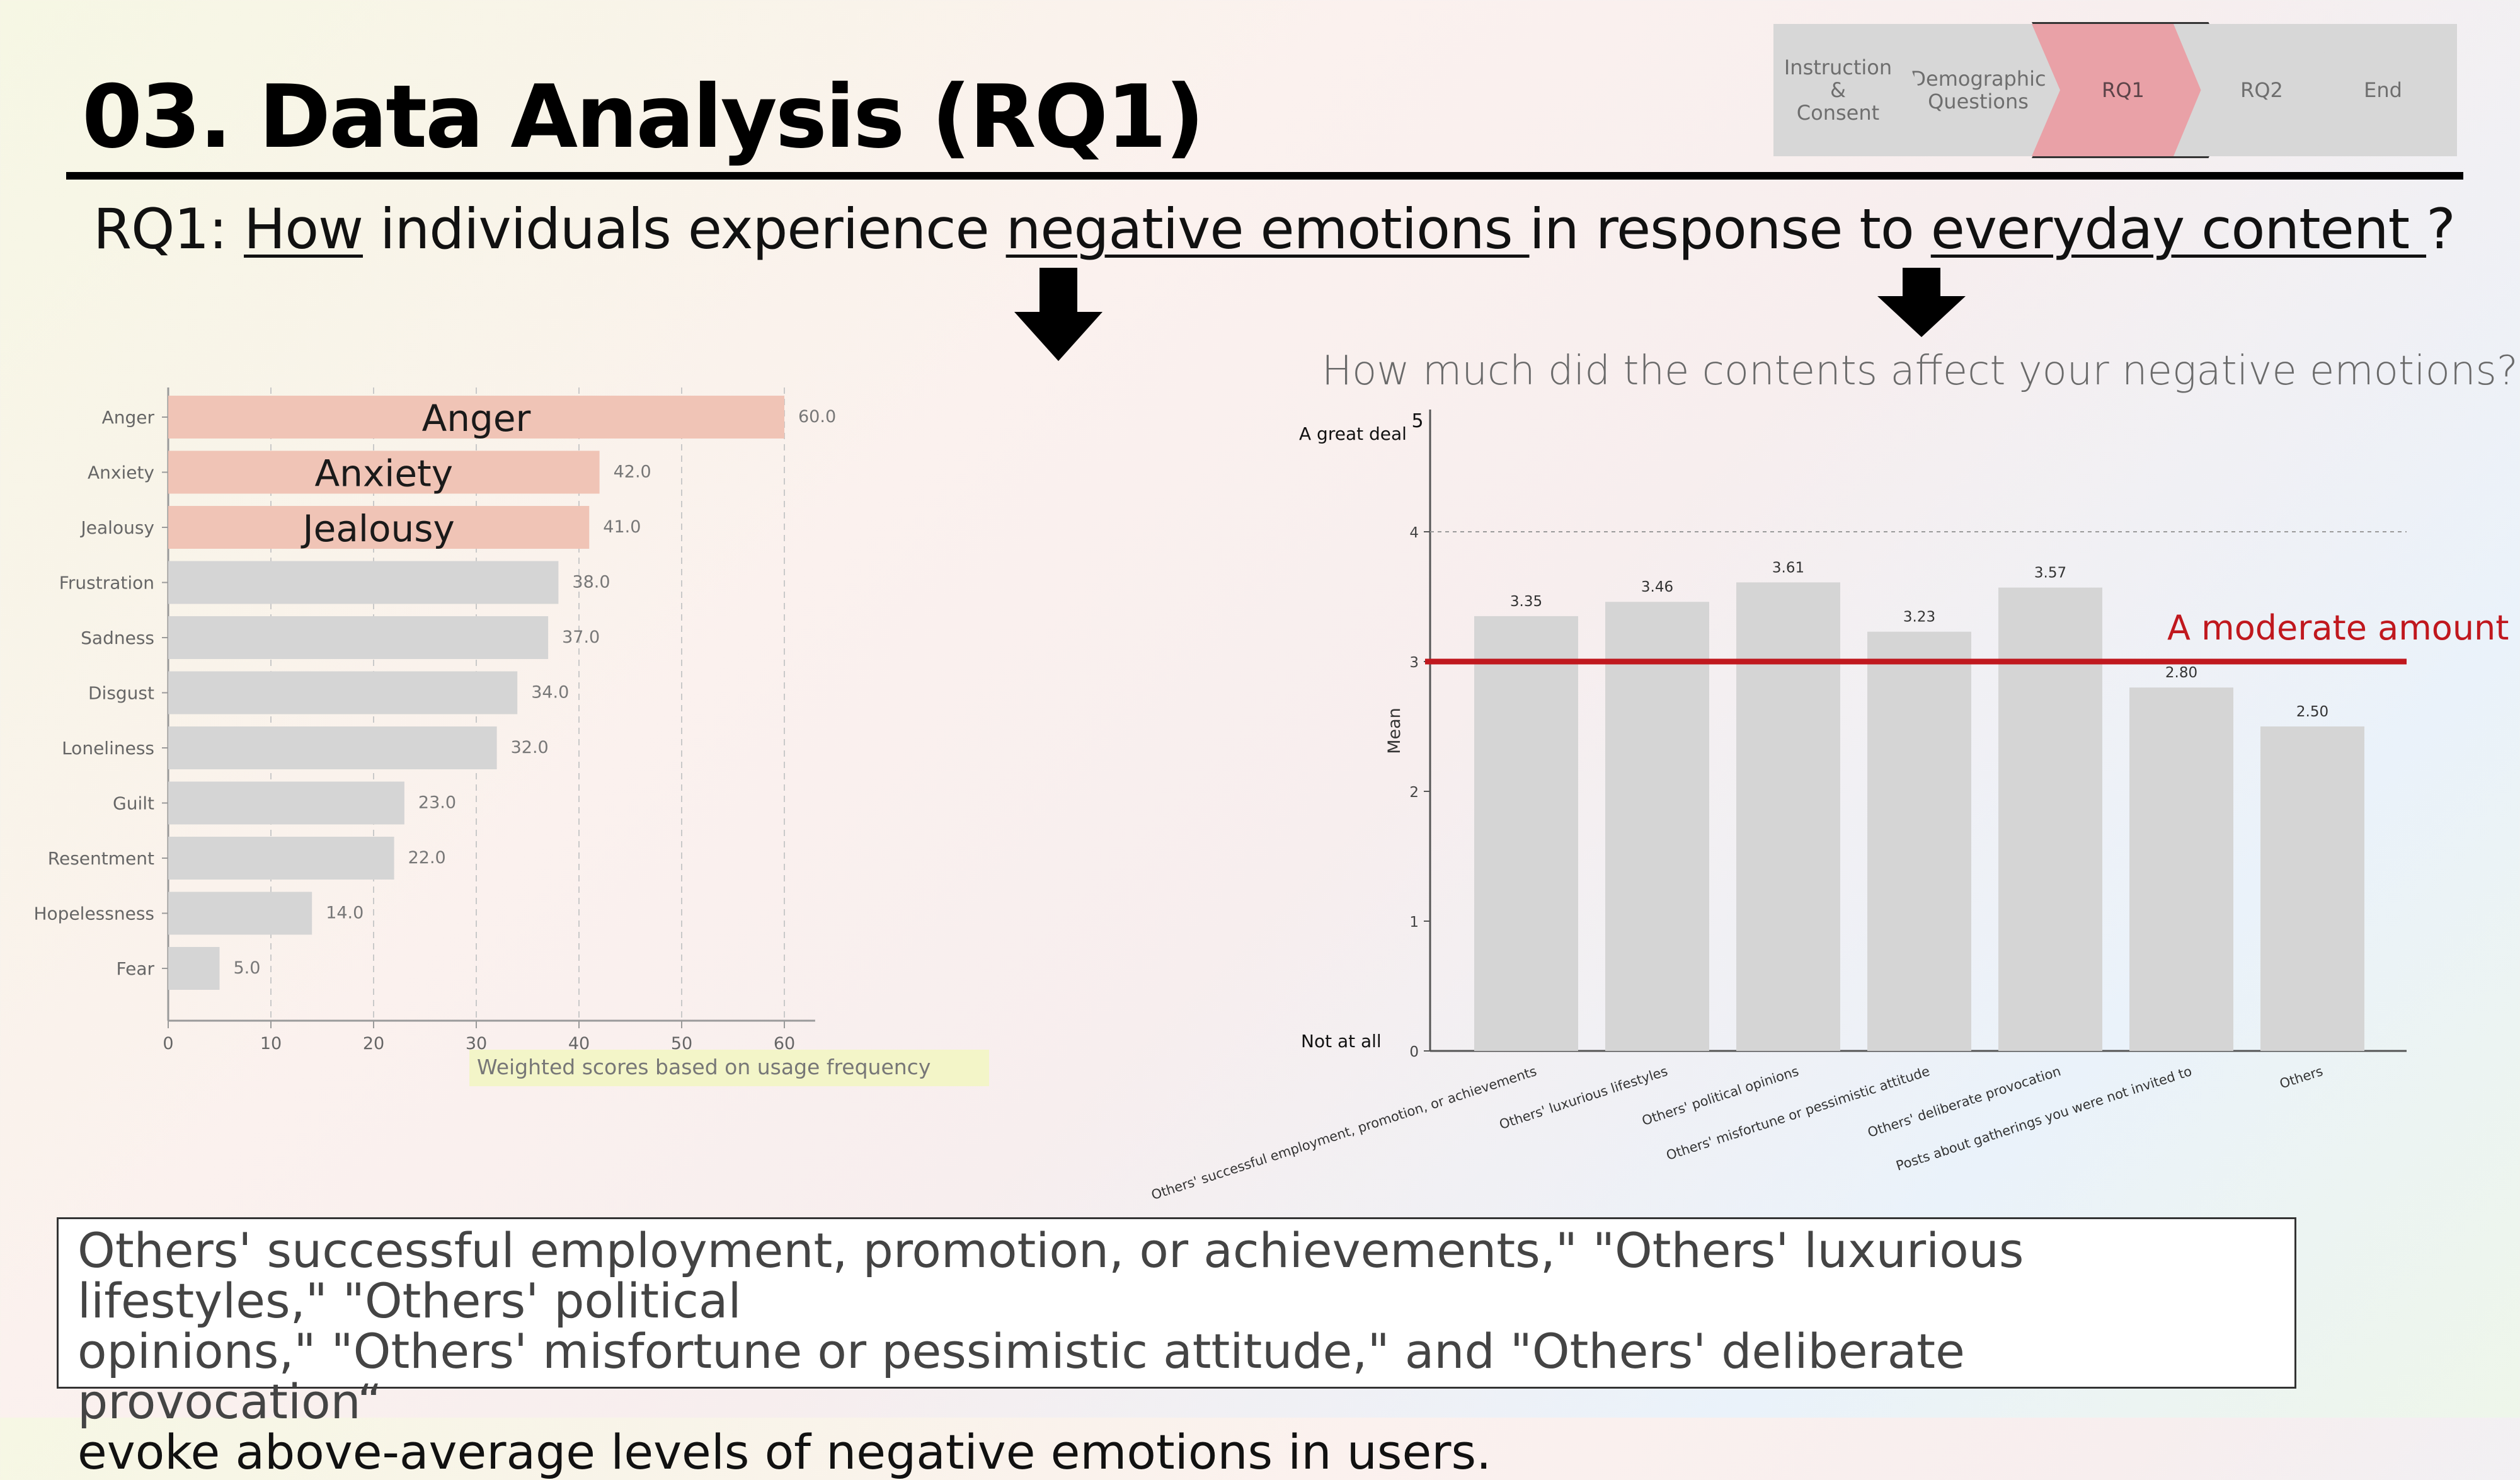  What do you see at coordinates (704, 1067) in the screenshot?
I see `chart1-x-axis-label: Weighted scores based on usage frequency` at bounding box center [704, 1067].